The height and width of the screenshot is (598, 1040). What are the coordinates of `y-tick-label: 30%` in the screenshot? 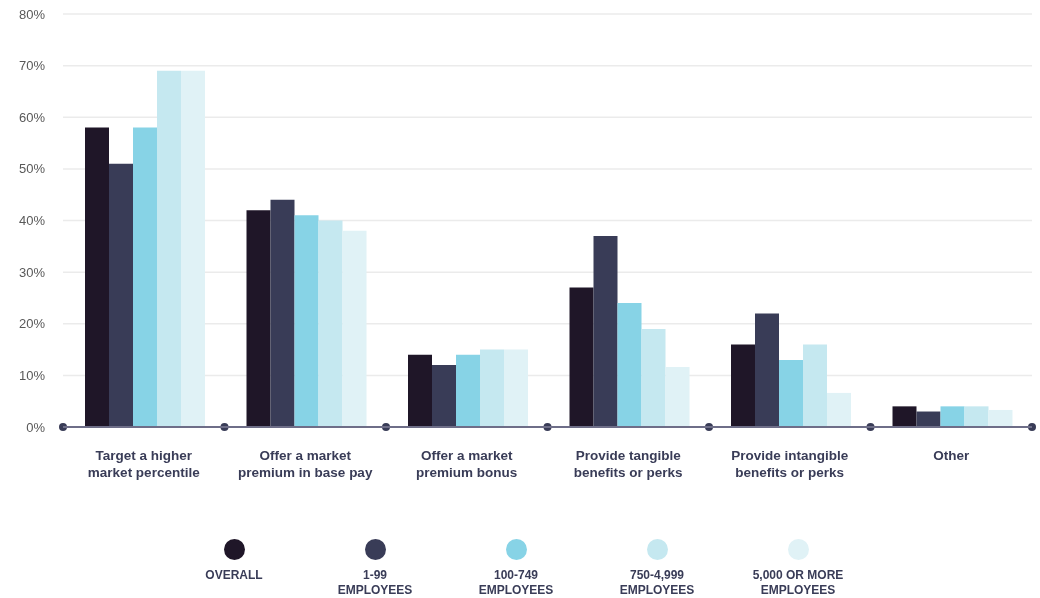 It's located at (32, 272).